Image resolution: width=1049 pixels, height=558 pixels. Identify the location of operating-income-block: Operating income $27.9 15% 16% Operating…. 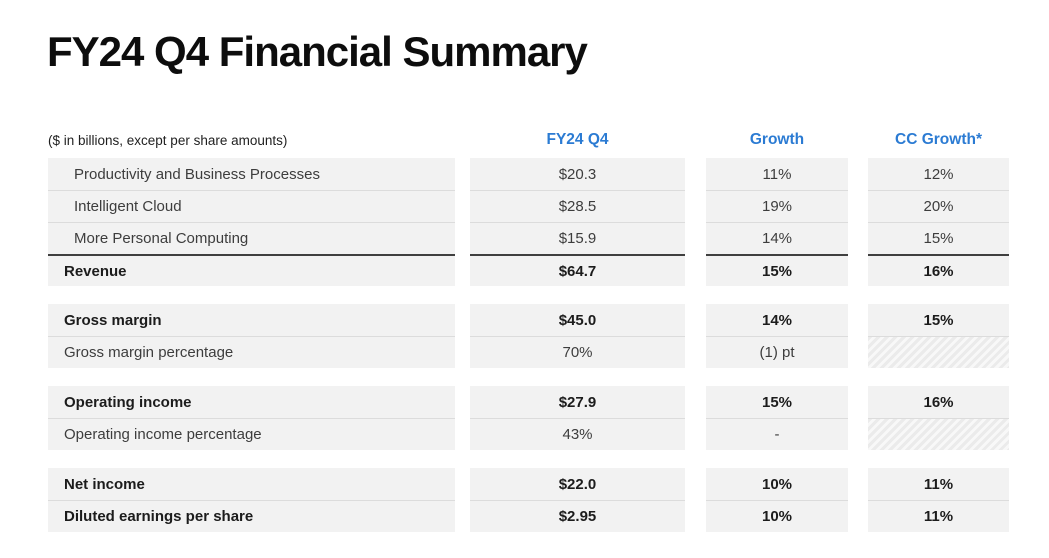
(528, 418).